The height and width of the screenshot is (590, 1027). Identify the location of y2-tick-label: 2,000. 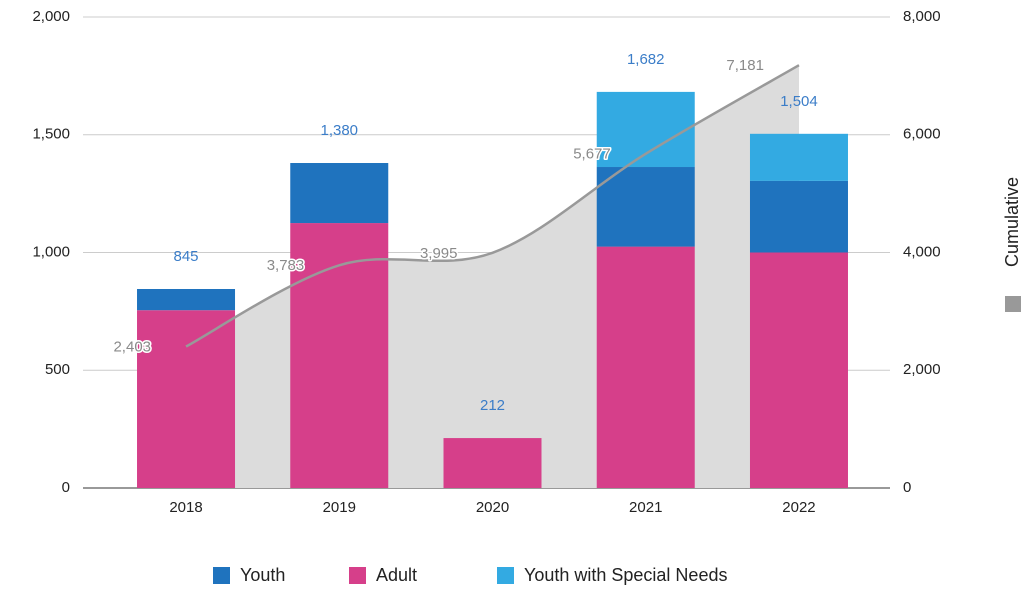
(922, 369).